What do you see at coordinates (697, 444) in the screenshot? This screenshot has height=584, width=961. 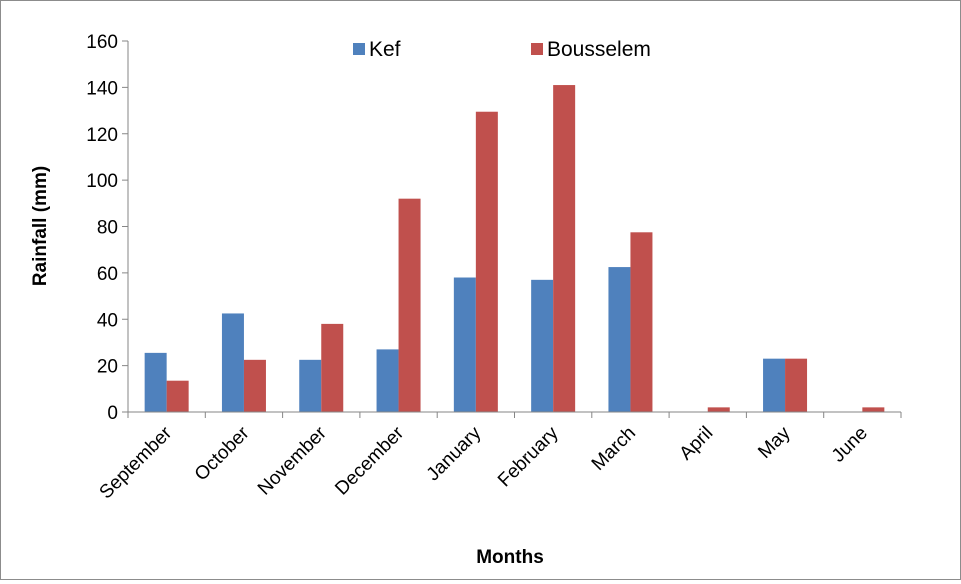 I see `x-tick-label: April` at bounding box center [697, 444].